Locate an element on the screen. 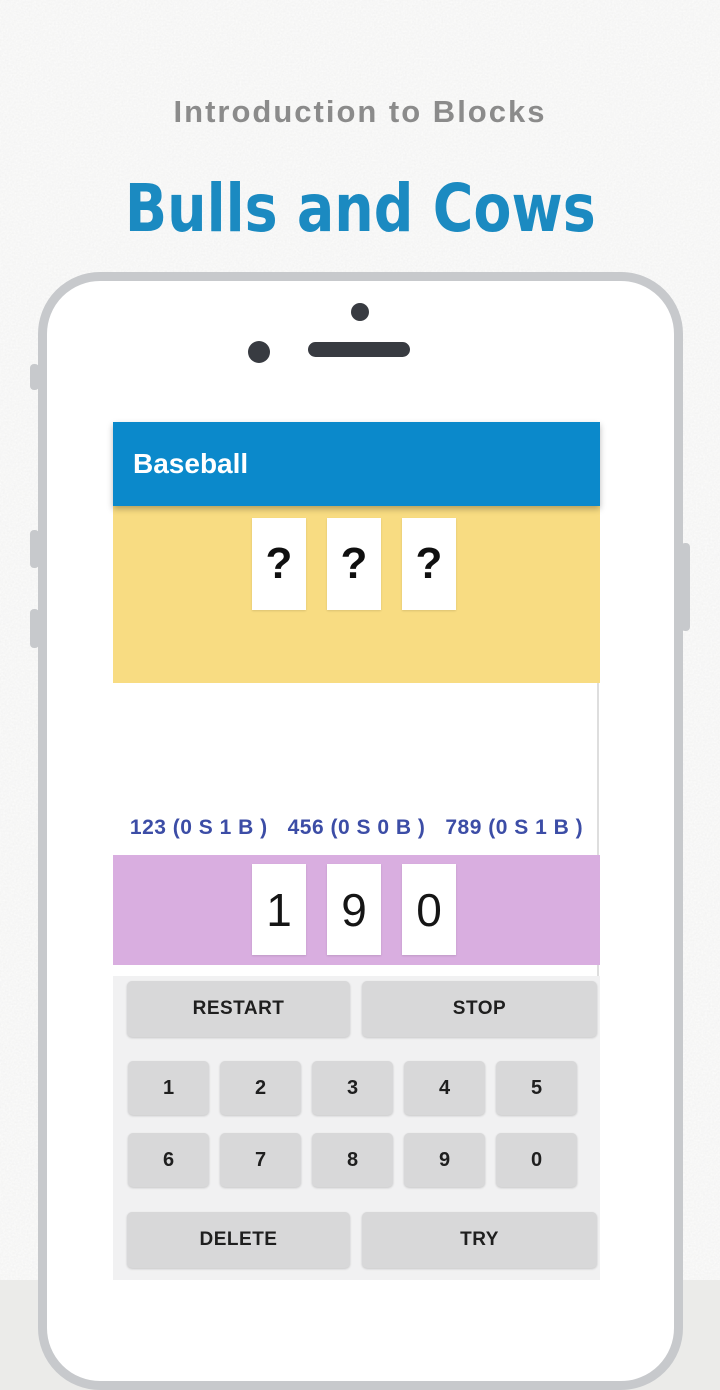 The image size is (720, 1390). guess-card-2: 9 is located at coordinates (354, 909).